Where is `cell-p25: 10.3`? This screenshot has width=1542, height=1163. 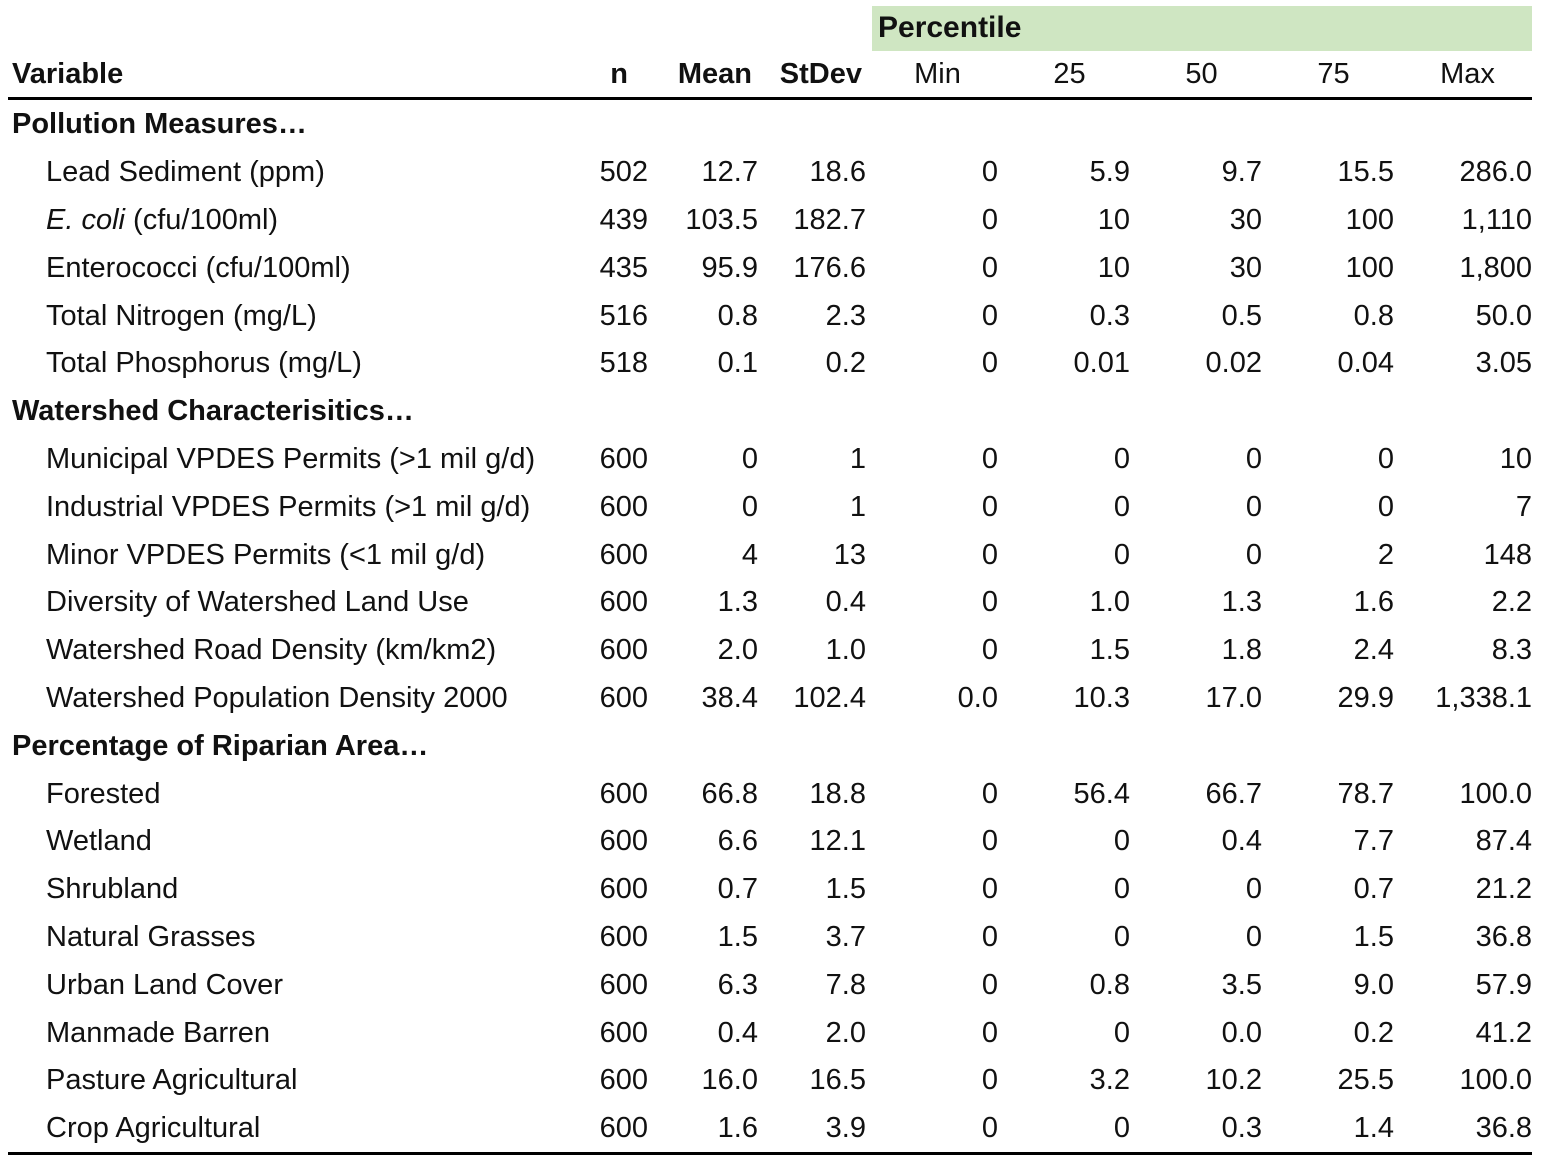 cell-p25: 10.3 is located at coordinates (1101, 697).